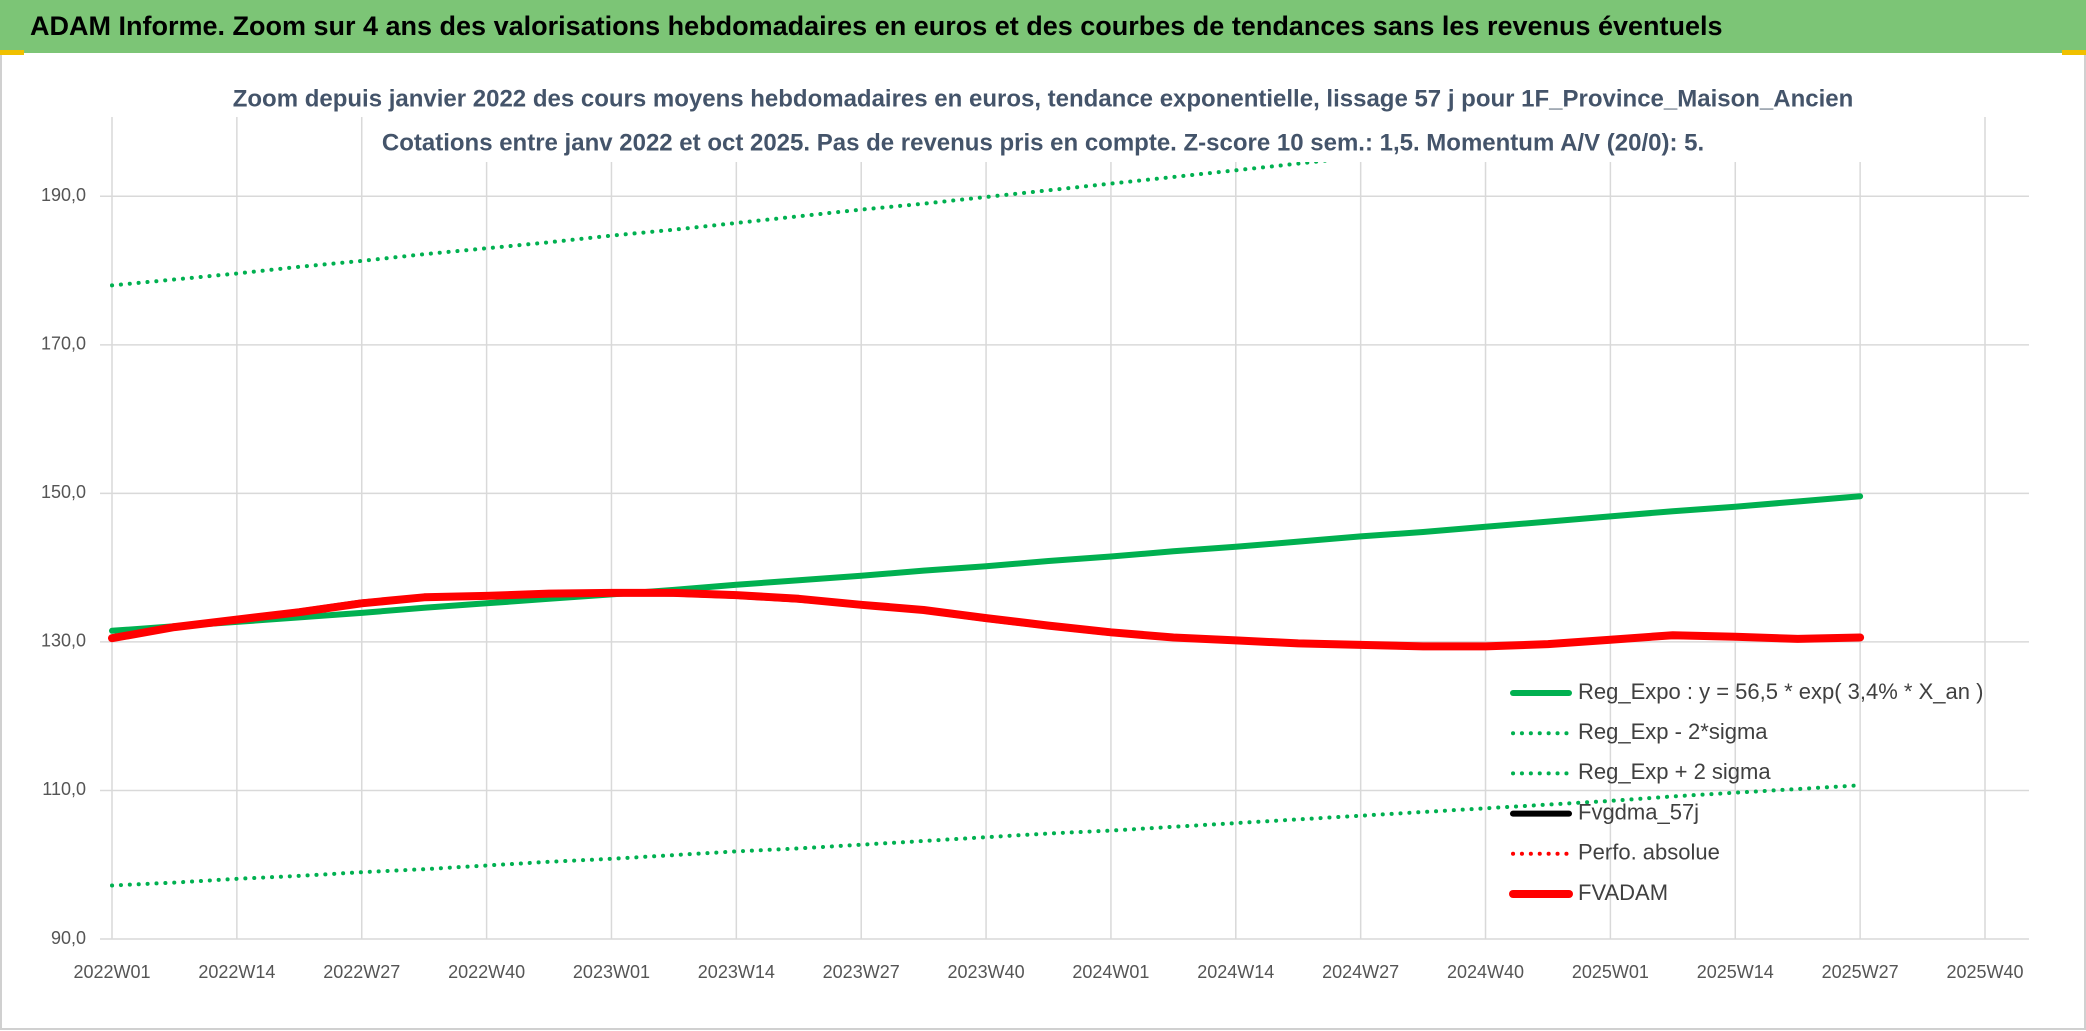 Image resolution: width=2086 pixels, height=1031 pixels. What do you see at coordinates (1649, 852) in the screenshot?
I see `legend-label: Perfo. absolue` at bounding box center [1649, 852].